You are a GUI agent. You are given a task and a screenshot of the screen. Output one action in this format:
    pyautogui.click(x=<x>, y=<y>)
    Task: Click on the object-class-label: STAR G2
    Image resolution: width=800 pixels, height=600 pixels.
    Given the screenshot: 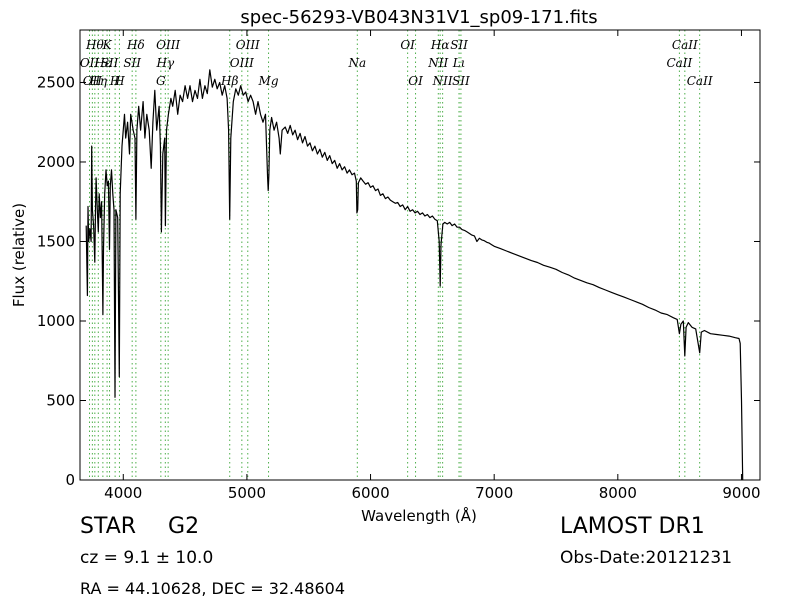 What is the action you would take?
    pyautogui.click(x=139, y=526)
    